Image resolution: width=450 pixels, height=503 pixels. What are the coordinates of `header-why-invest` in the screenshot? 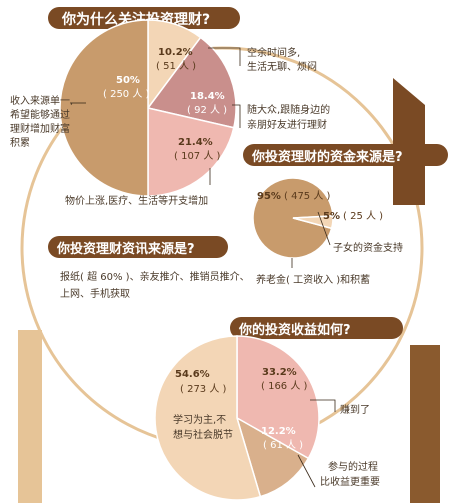 It's located at (144, 18).